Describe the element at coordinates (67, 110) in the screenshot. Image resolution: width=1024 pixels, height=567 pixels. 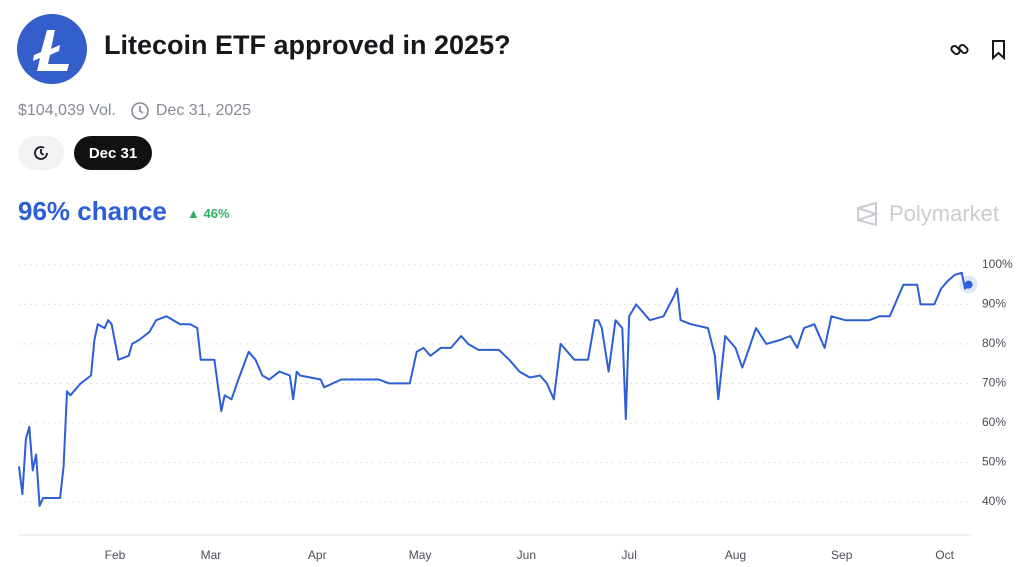
I see `volume: $104,039 Vol.` at that location.